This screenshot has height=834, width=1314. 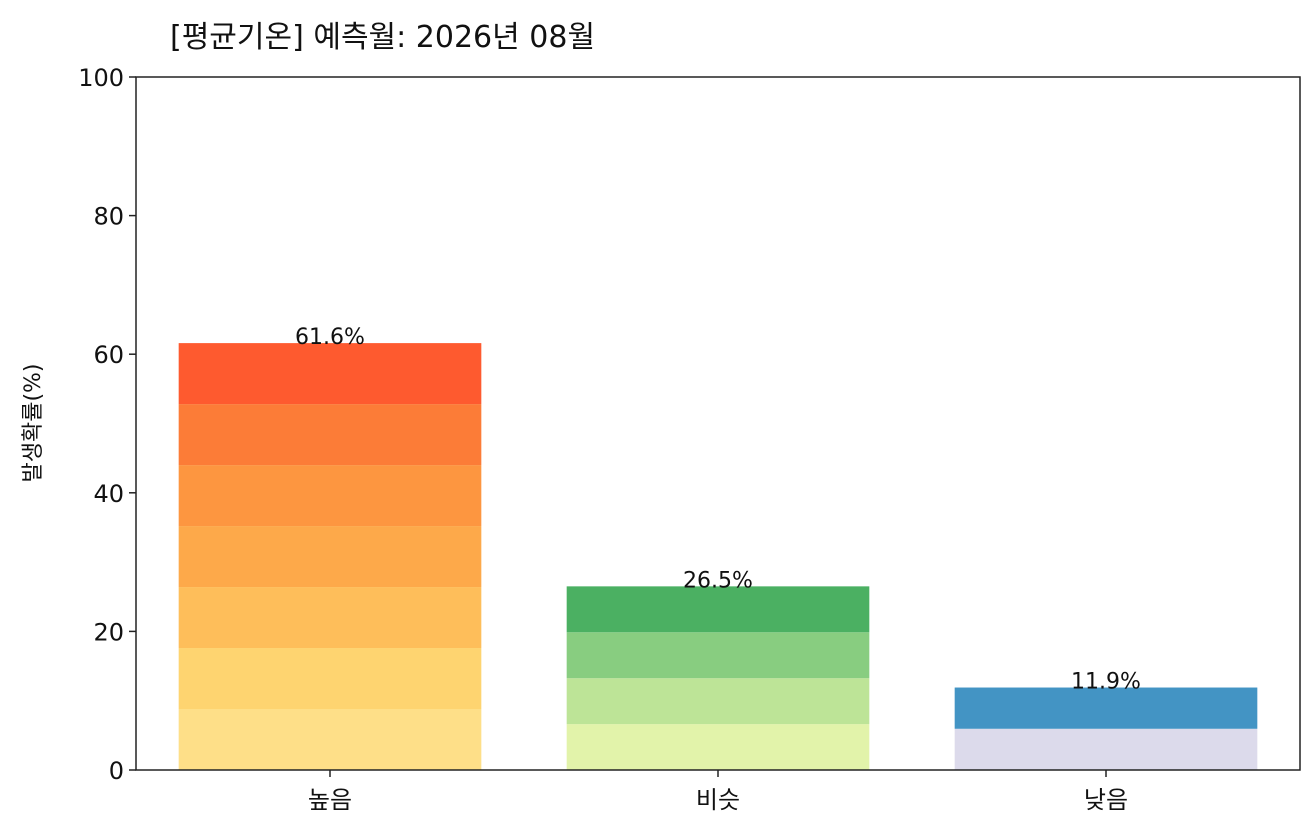 What do you see at coordinates (108, 632) in the screenshot?
I see `y-tick-label: 20` at bounding box center [108, 632].